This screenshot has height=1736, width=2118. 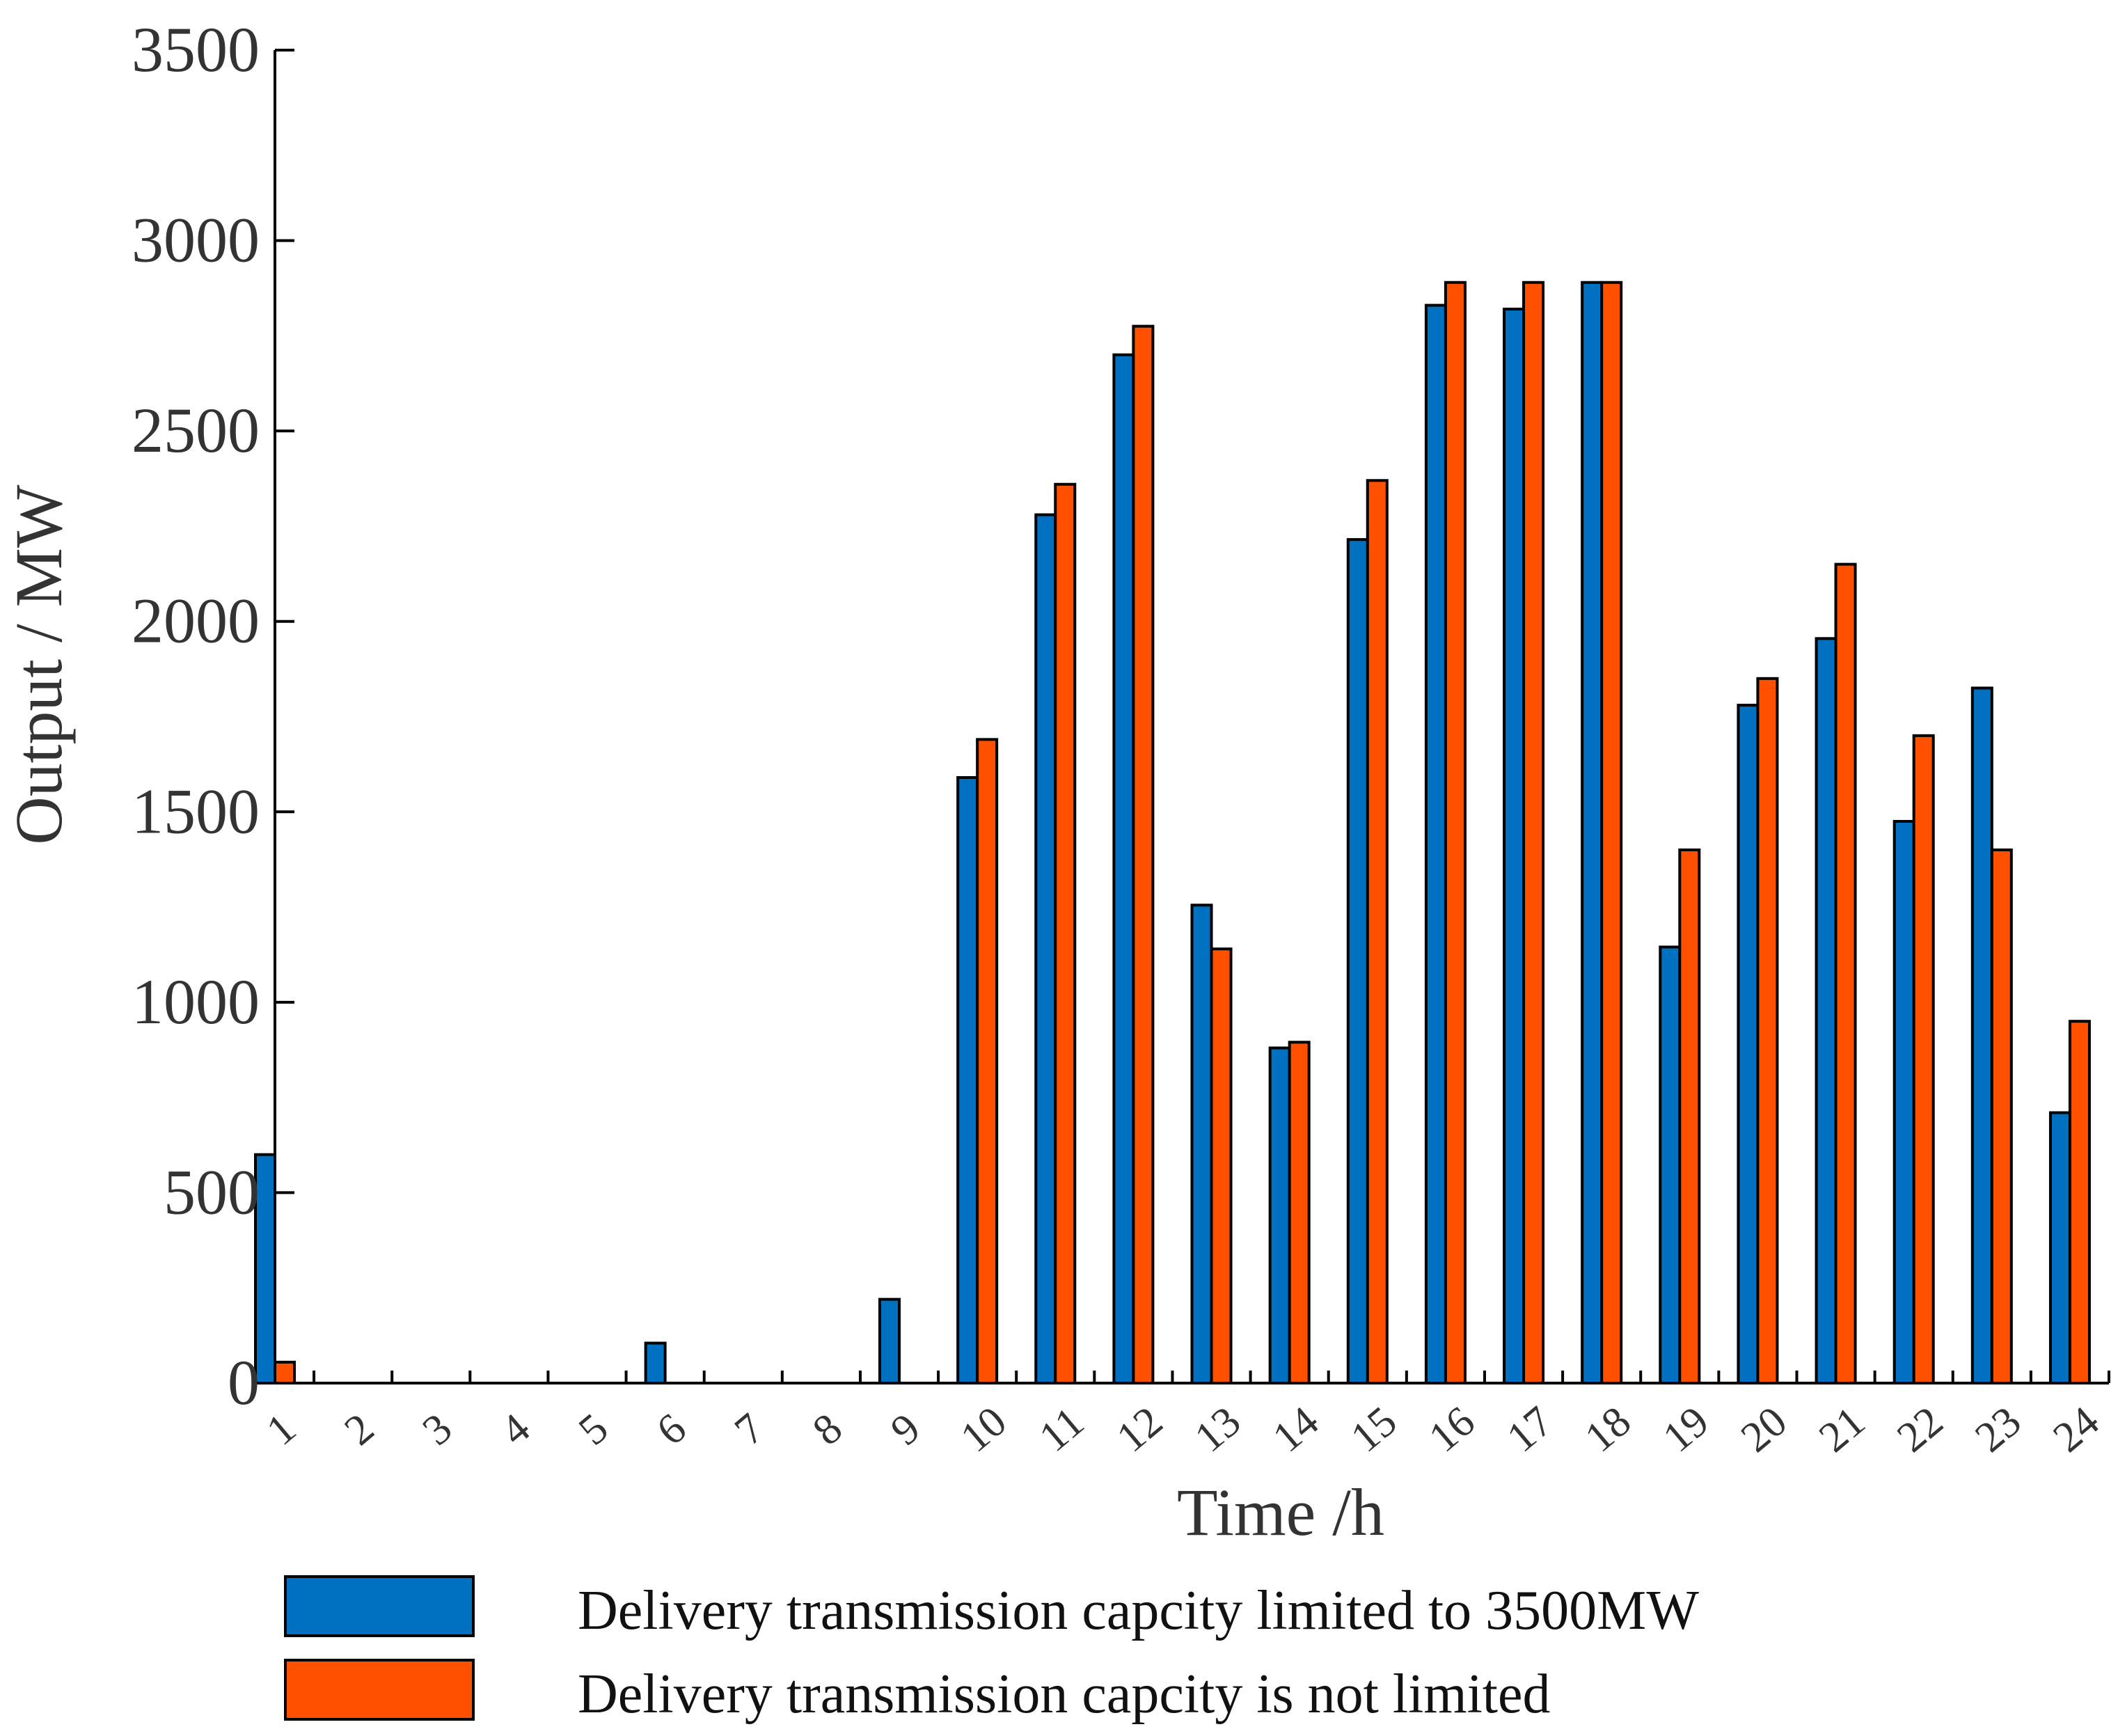 What do you see at coordinates (1373, 1430) in the screenshot?
I see `x-tick-label: 15` at bounding box center [1373, 1430].